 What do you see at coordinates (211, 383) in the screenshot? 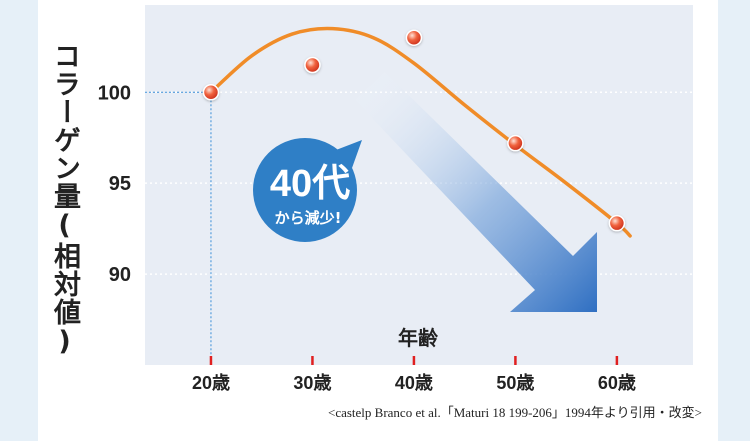
I see `x-tick-label: 20歳` at bounding box center [211, 383].